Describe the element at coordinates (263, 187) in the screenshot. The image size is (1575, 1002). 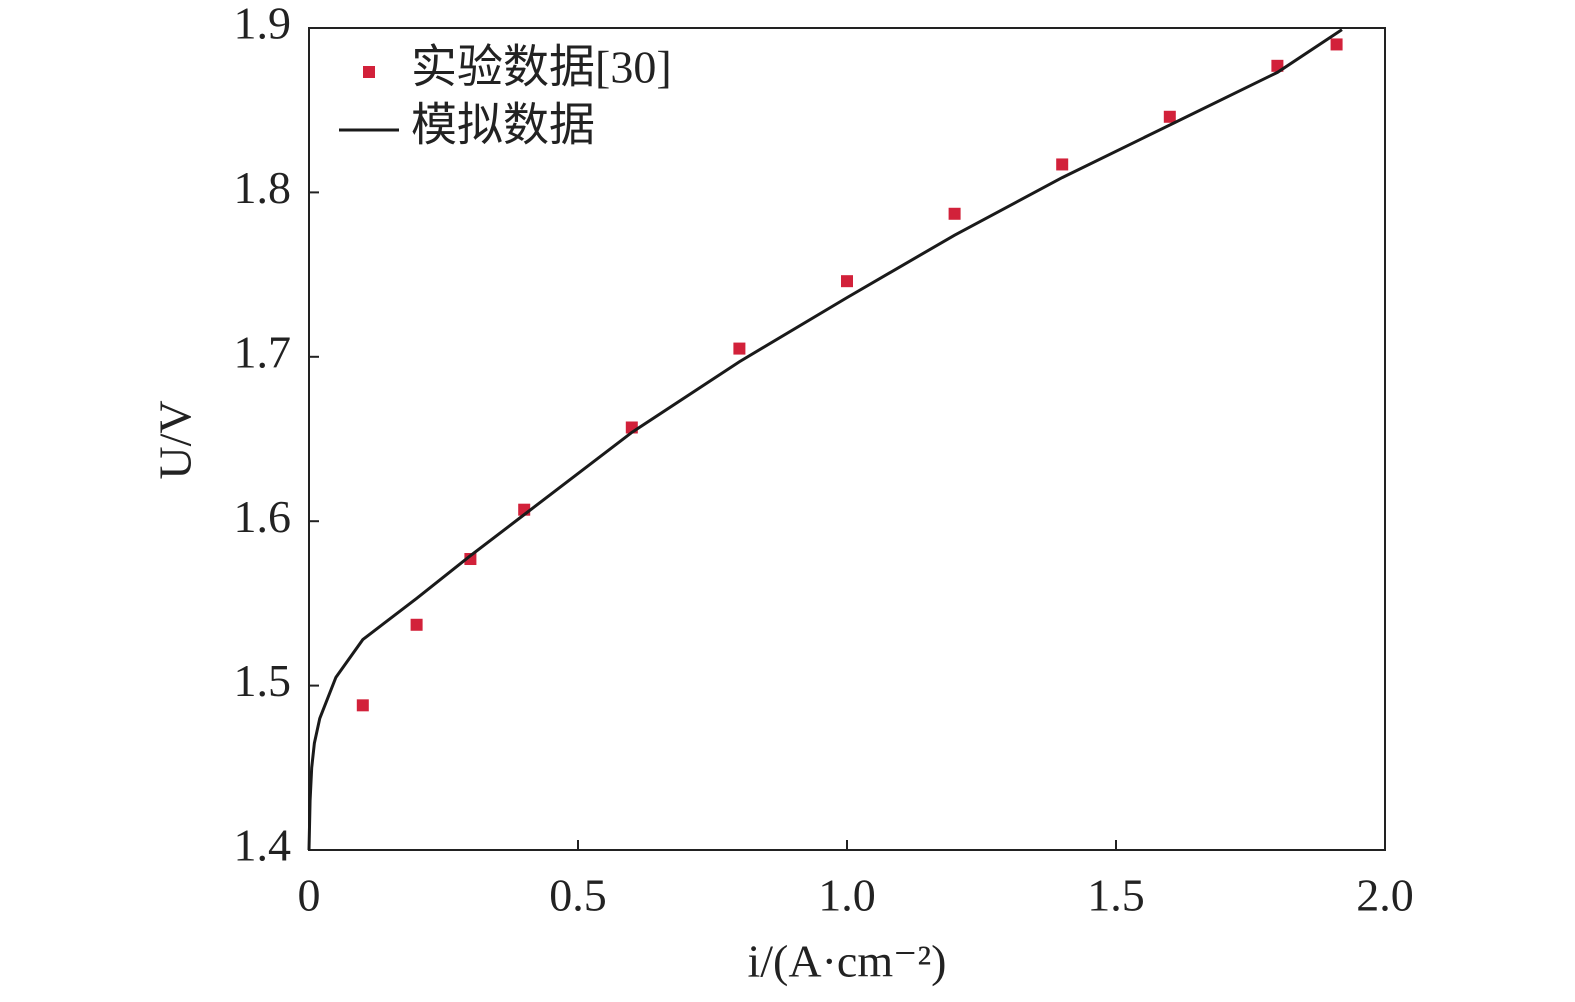
I see `y-tick-label: 1.8` at that location.